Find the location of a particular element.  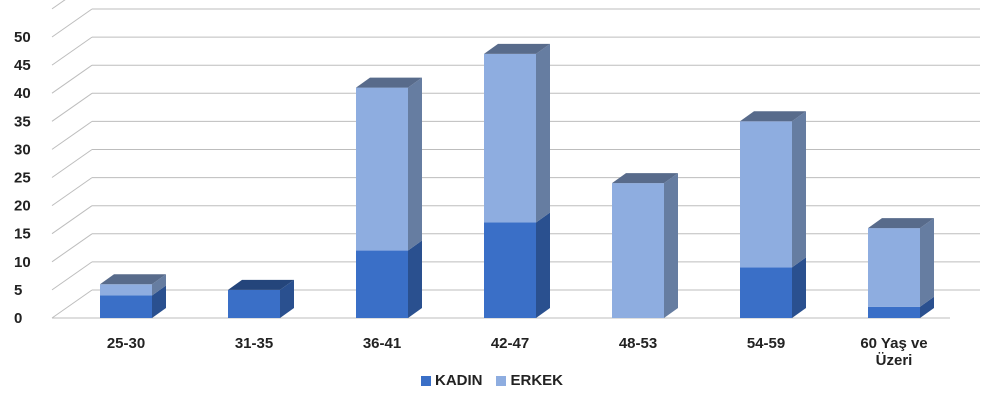

x-tick-label: 42-47 is located at coordinates (510, 343).